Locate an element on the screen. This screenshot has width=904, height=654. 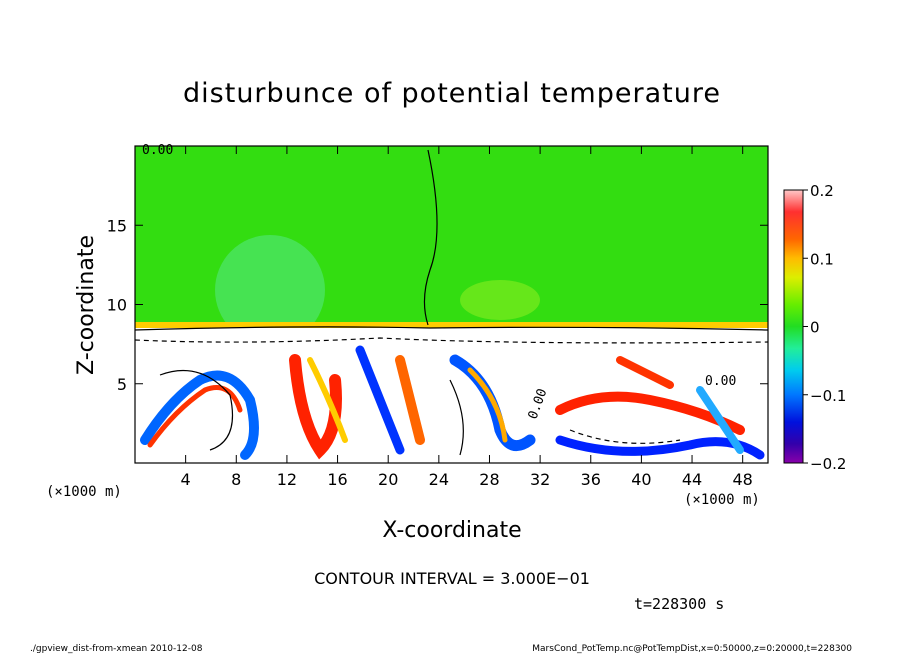
time-text: t=228300 s is located at coordinates (679, 604).